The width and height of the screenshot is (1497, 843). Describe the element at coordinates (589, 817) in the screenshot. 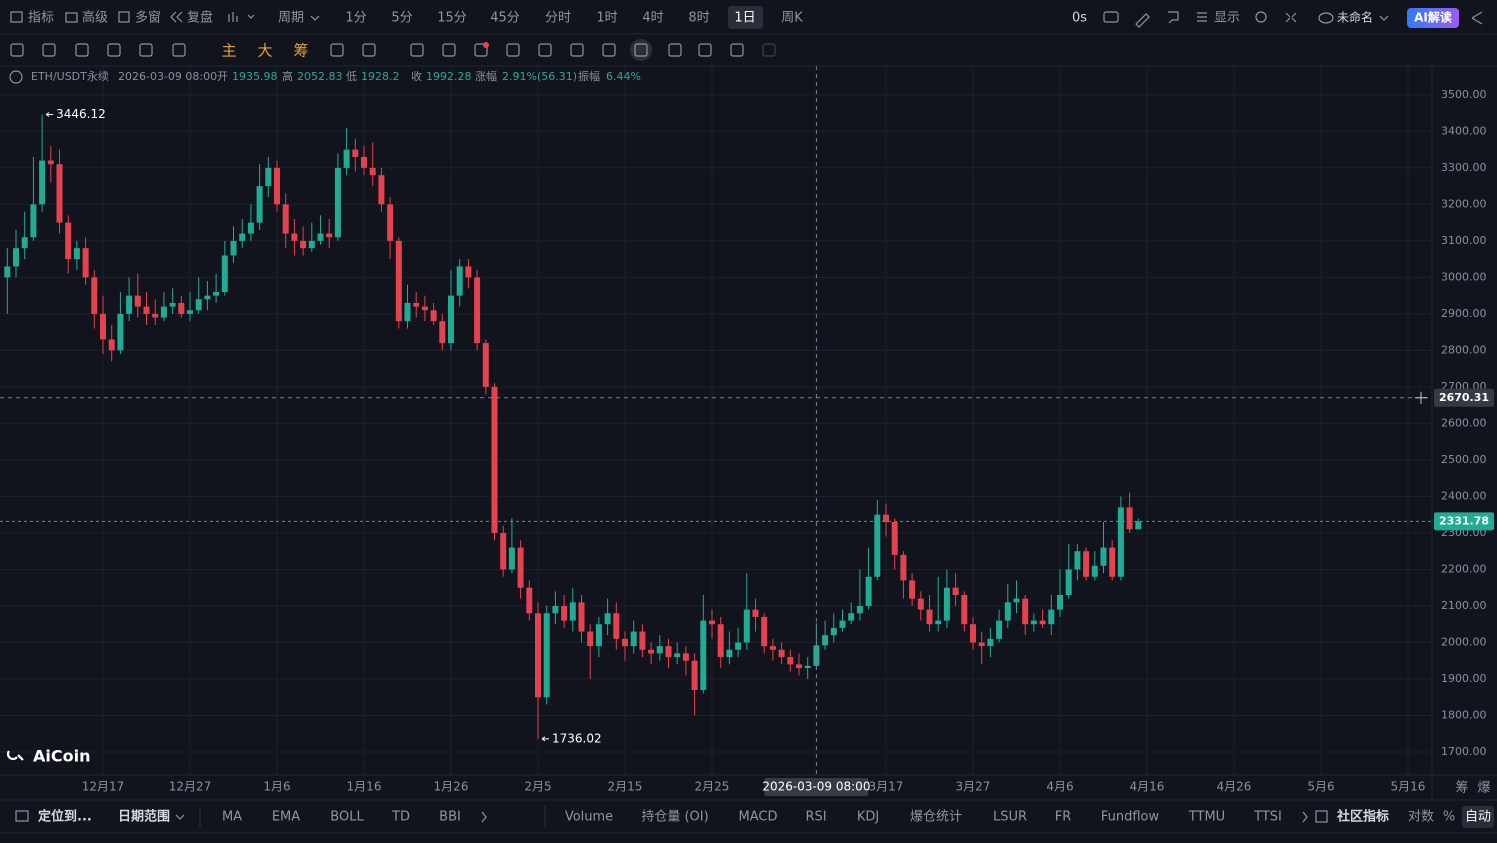

I see `indicator-button: Volume` at that location.